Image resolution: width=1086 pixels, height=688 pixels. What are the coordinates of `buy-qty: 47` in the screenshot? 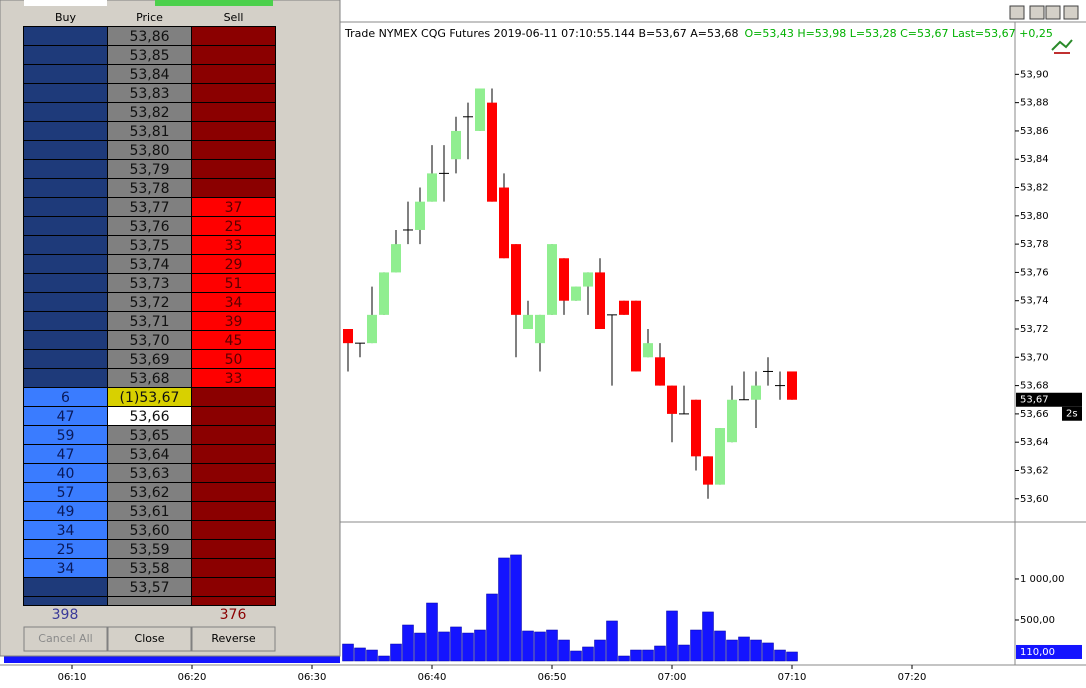 It's located at (66, 455).